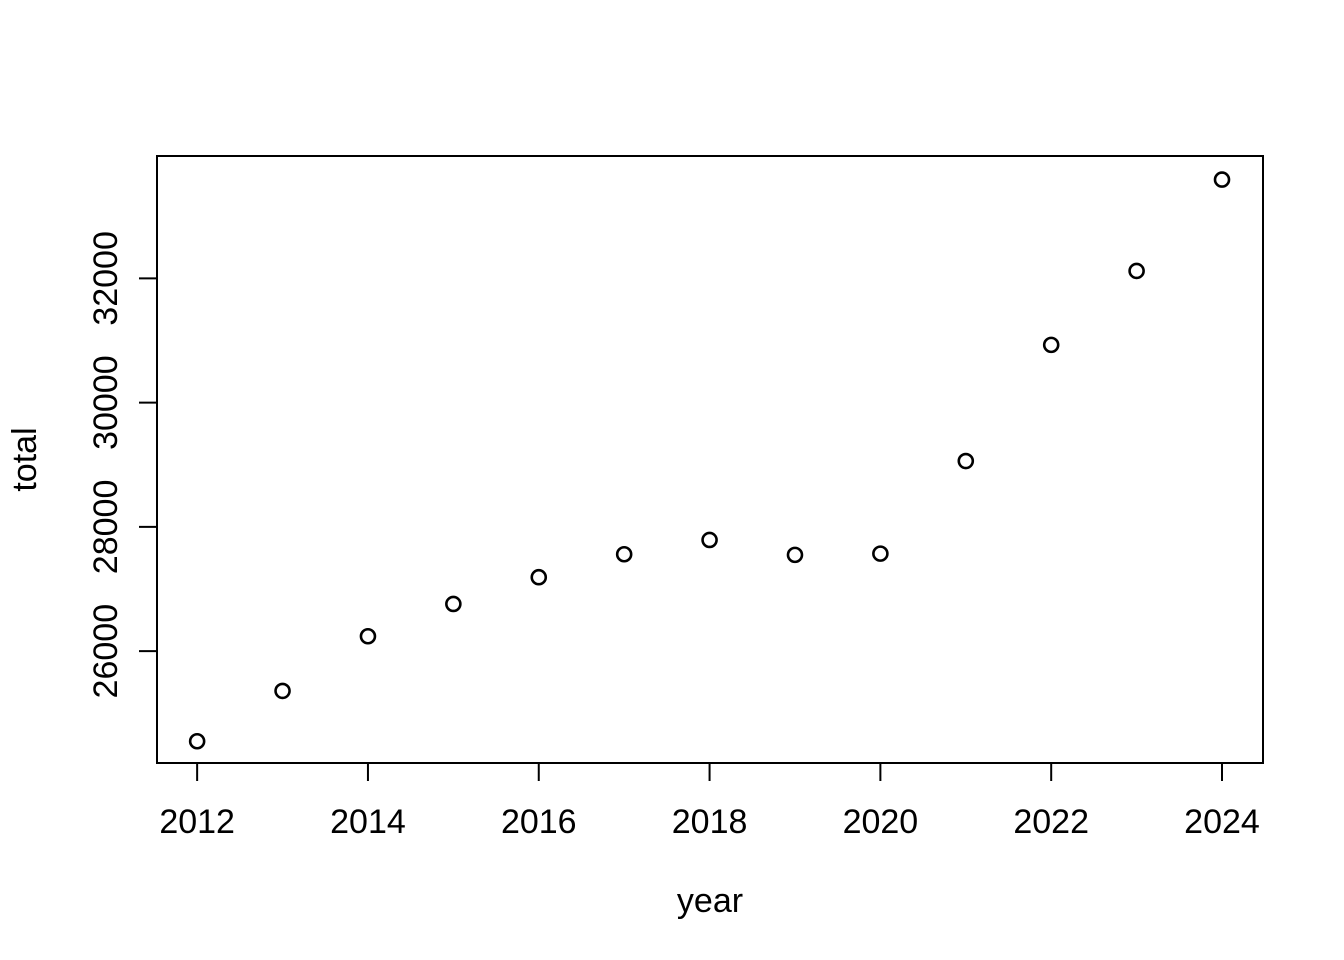  I want to click on x-axis-tick-label: 2018, so click(710, 822).